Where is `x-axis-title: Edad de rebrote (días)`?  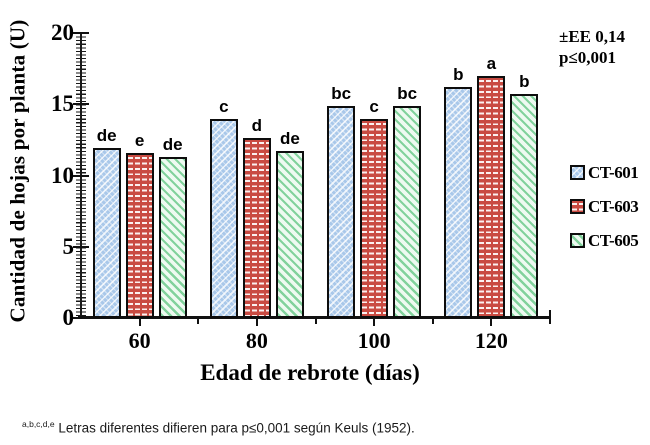
x-axis-title: Edad de rebrote (días) is located at coordinates (310, 372).